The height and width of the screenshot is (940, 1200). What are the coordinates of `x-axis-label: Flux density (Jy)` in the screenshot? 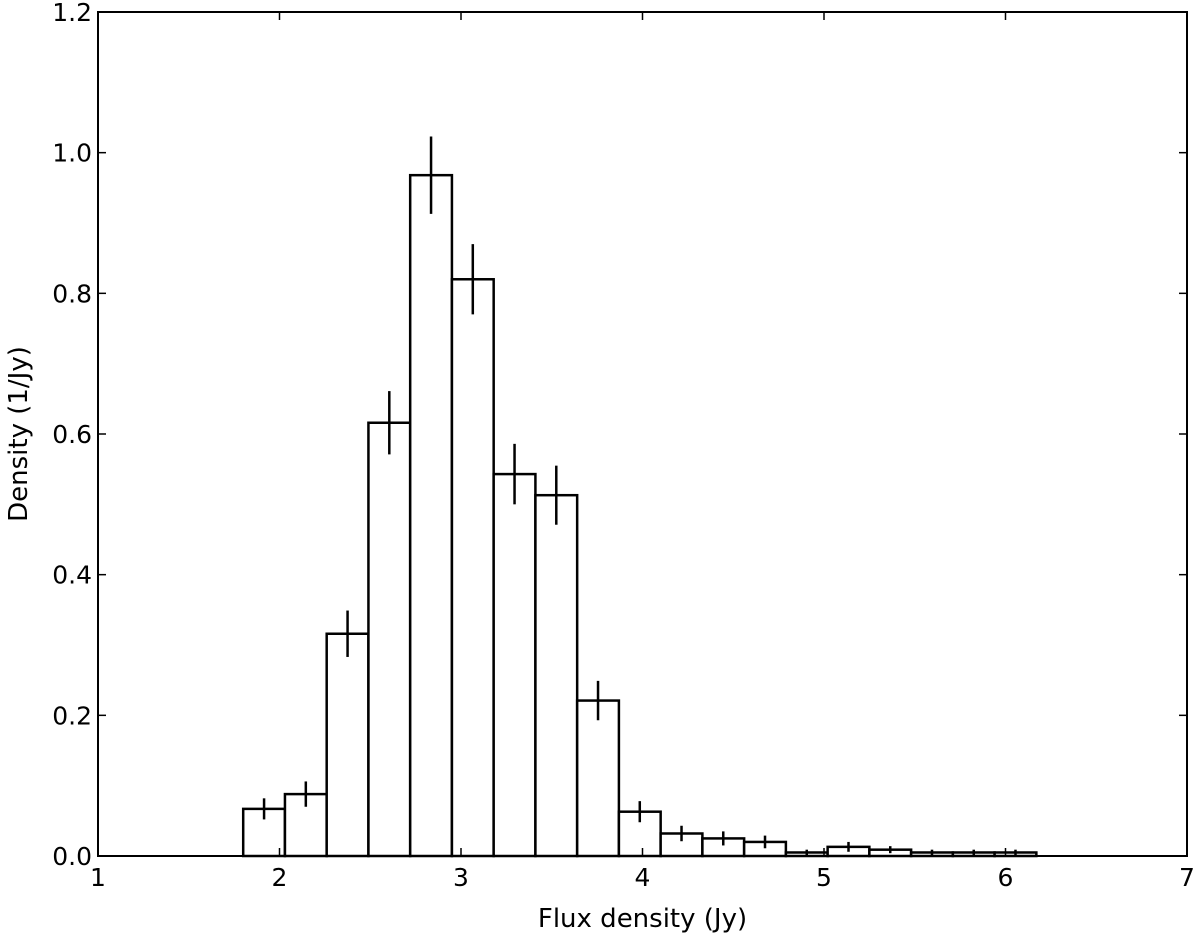 It's located at (642, 919).